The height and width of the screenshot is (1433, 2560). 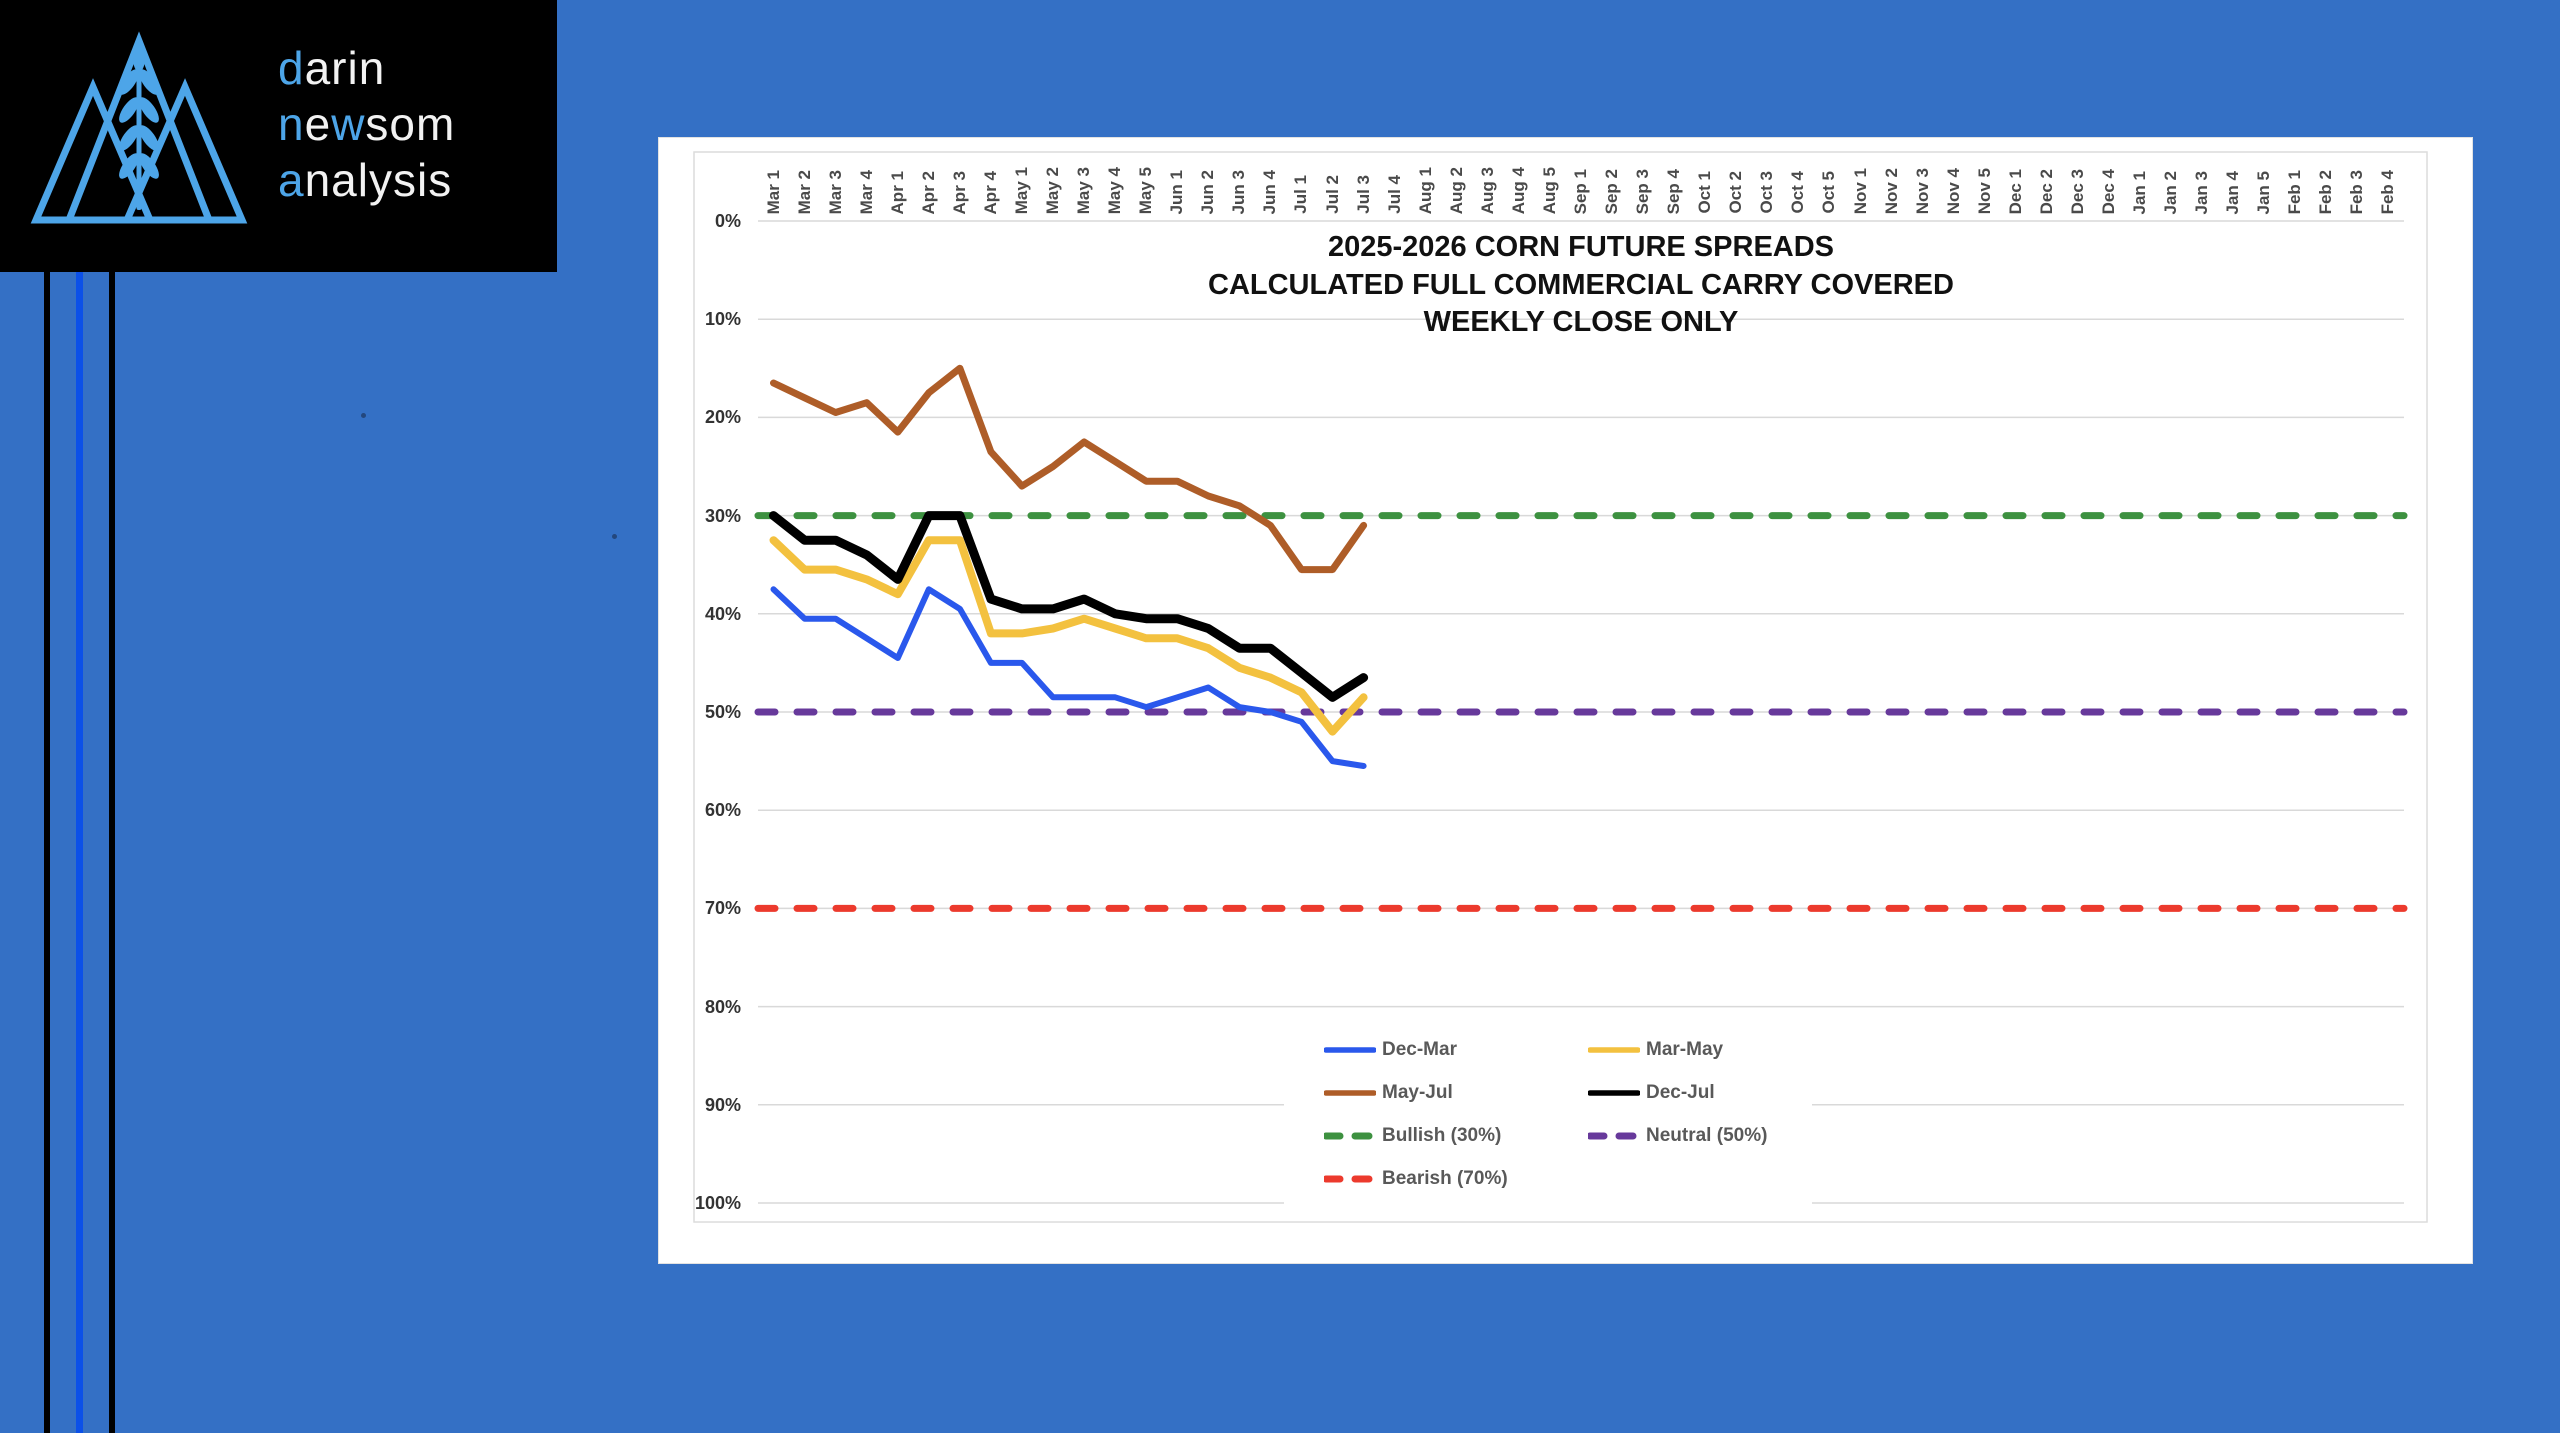 What do you see at coordinates (2140, 192) in the screenshot?
I see `x-axis-label: Jan 1` at bounding box center [2140, 192].